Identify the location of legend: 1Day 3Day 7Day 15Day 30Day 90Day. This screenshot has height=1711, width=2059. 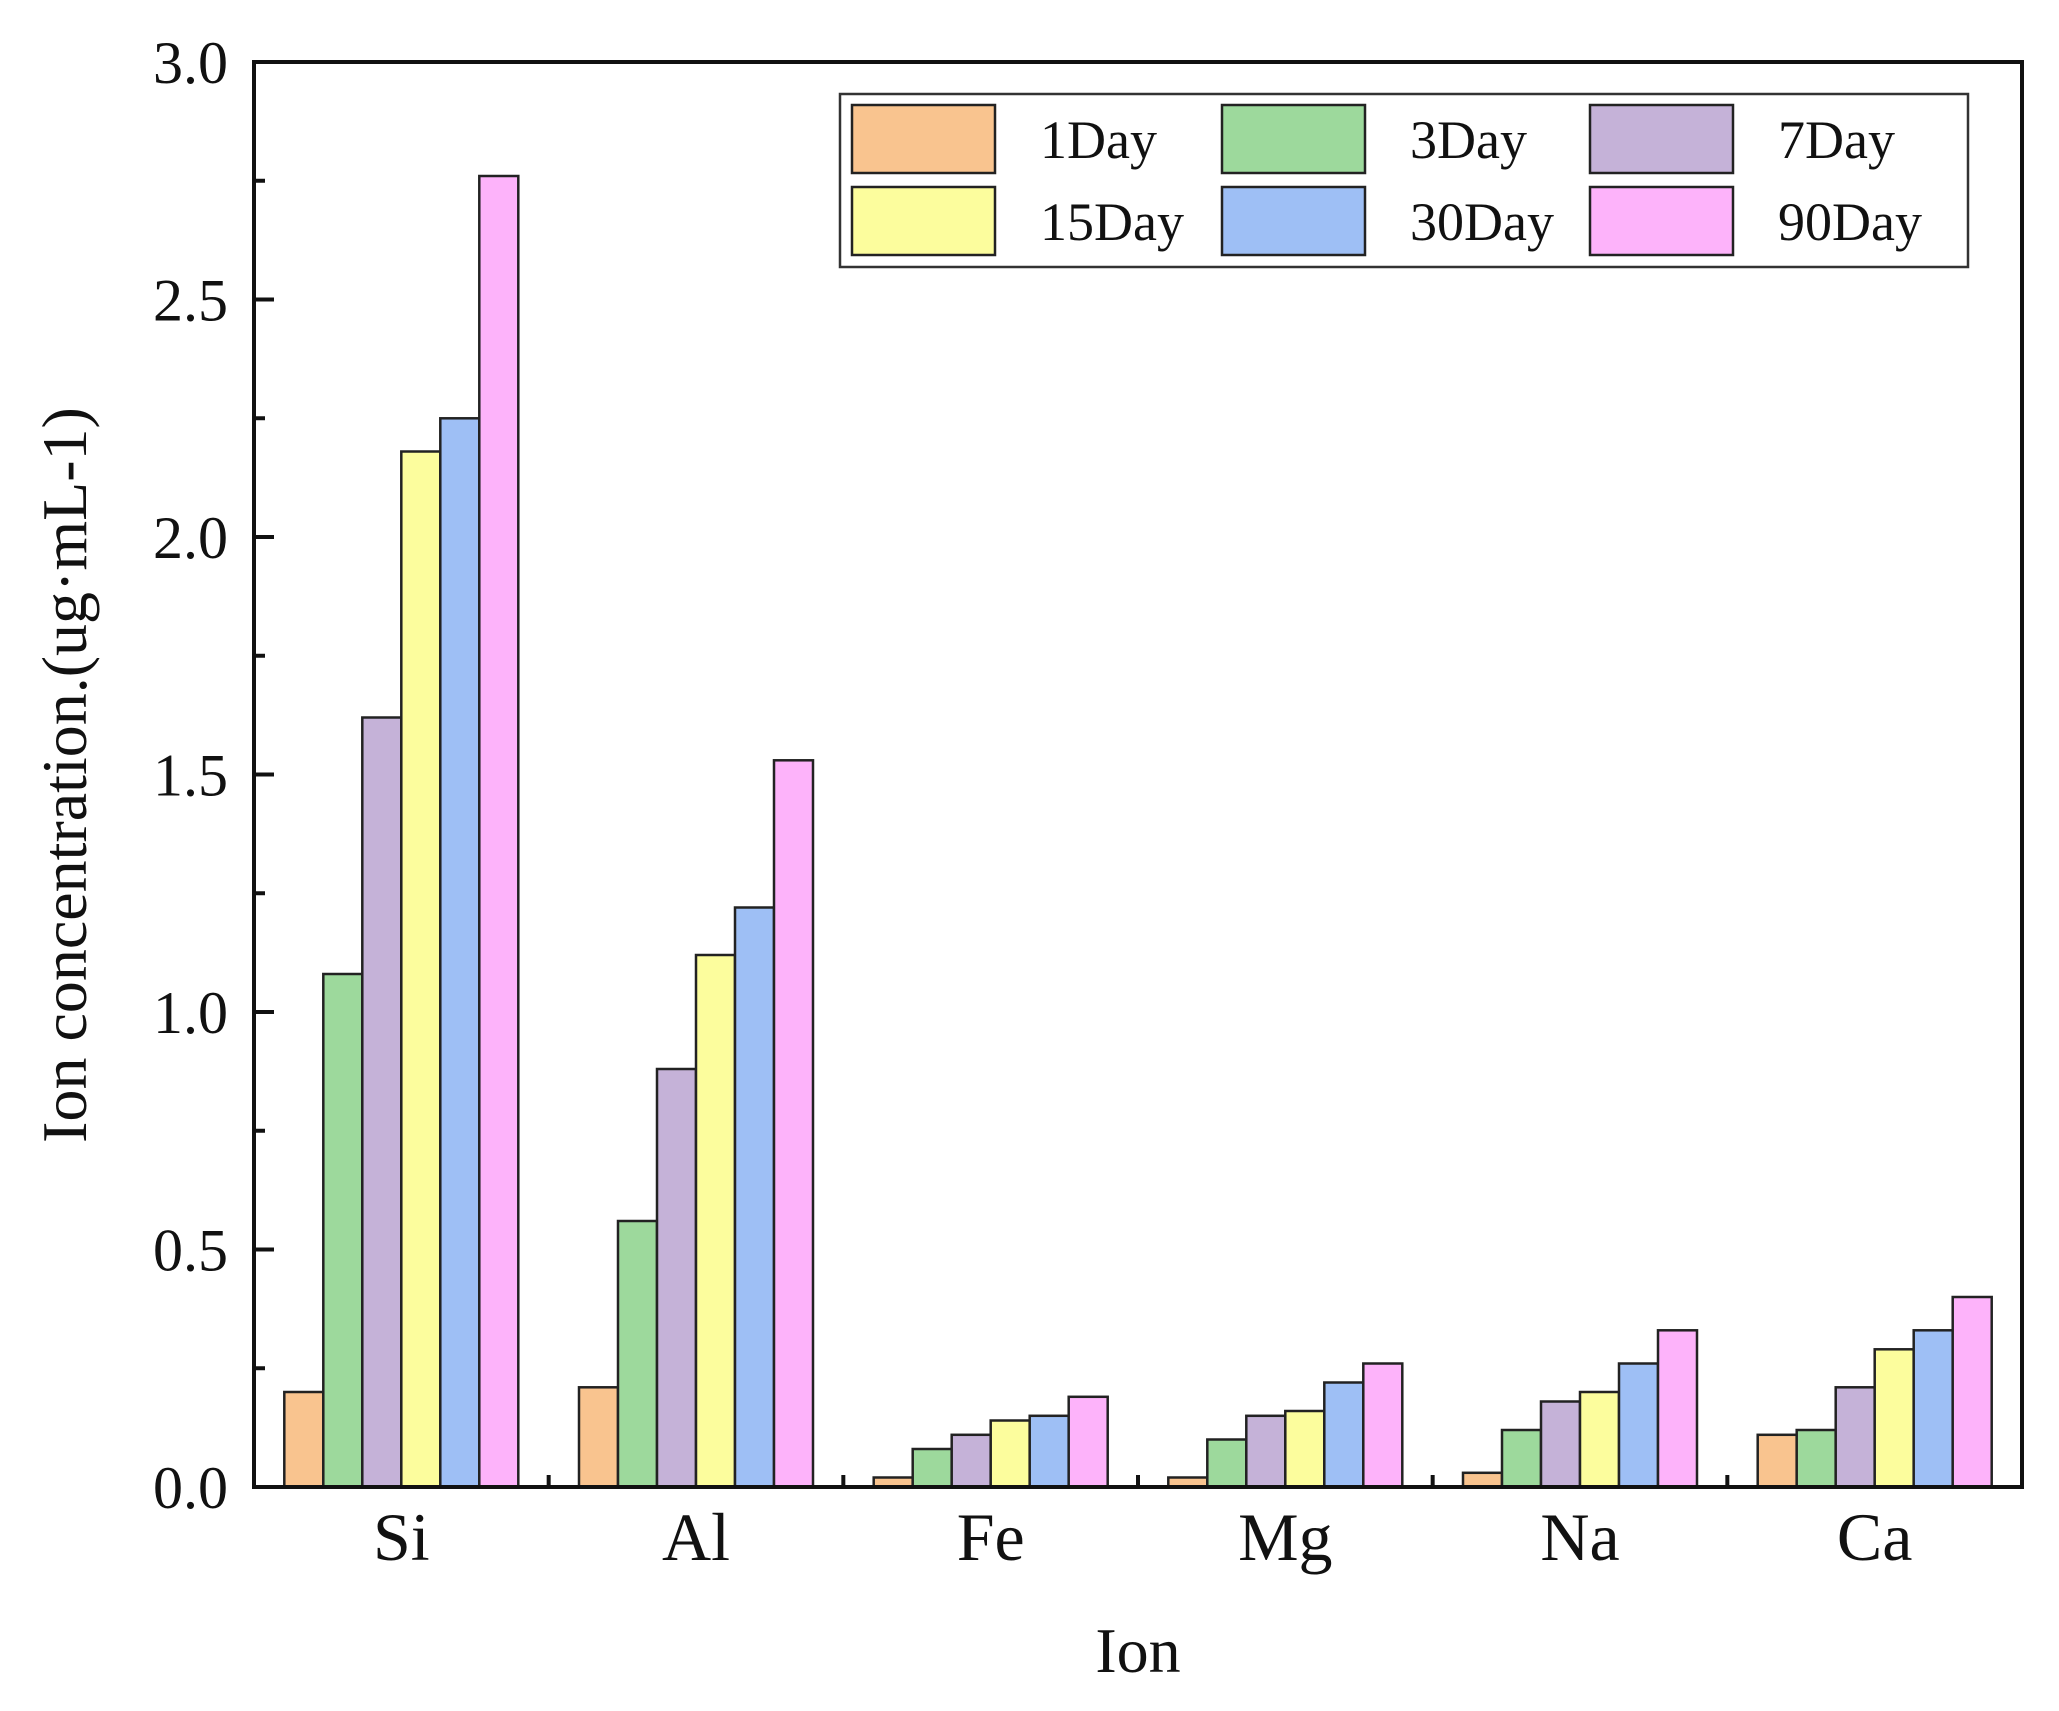
(1404, 180).